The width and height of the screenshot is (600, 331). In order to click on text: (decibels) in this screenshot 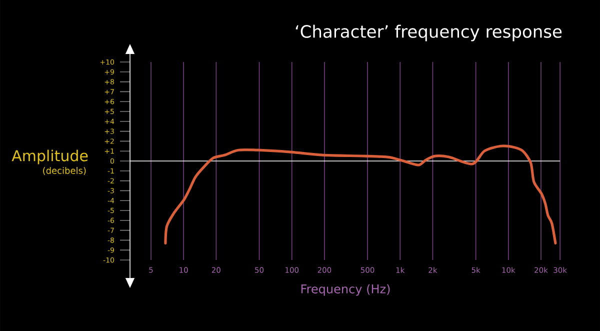, I will do `click(64, 171)`.